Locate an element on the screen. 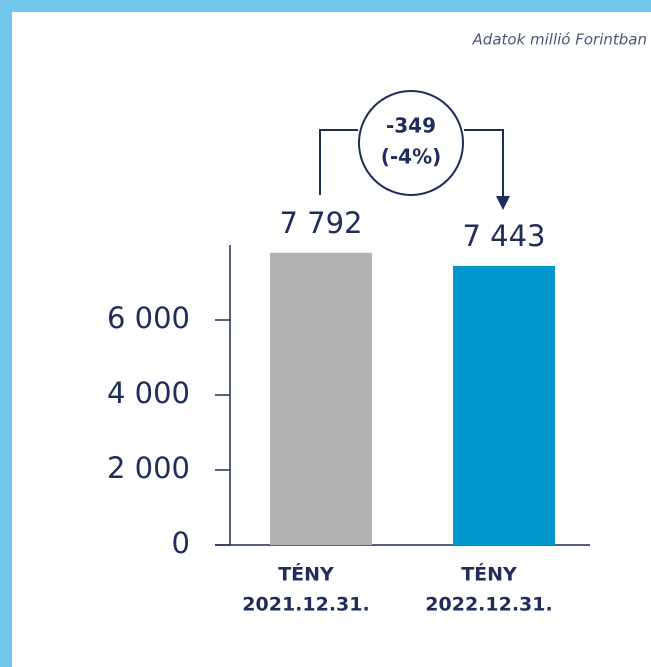 This screenshot has height=667, width=651. y-tick-label: 2 000 is located at coordinates (148, 468).